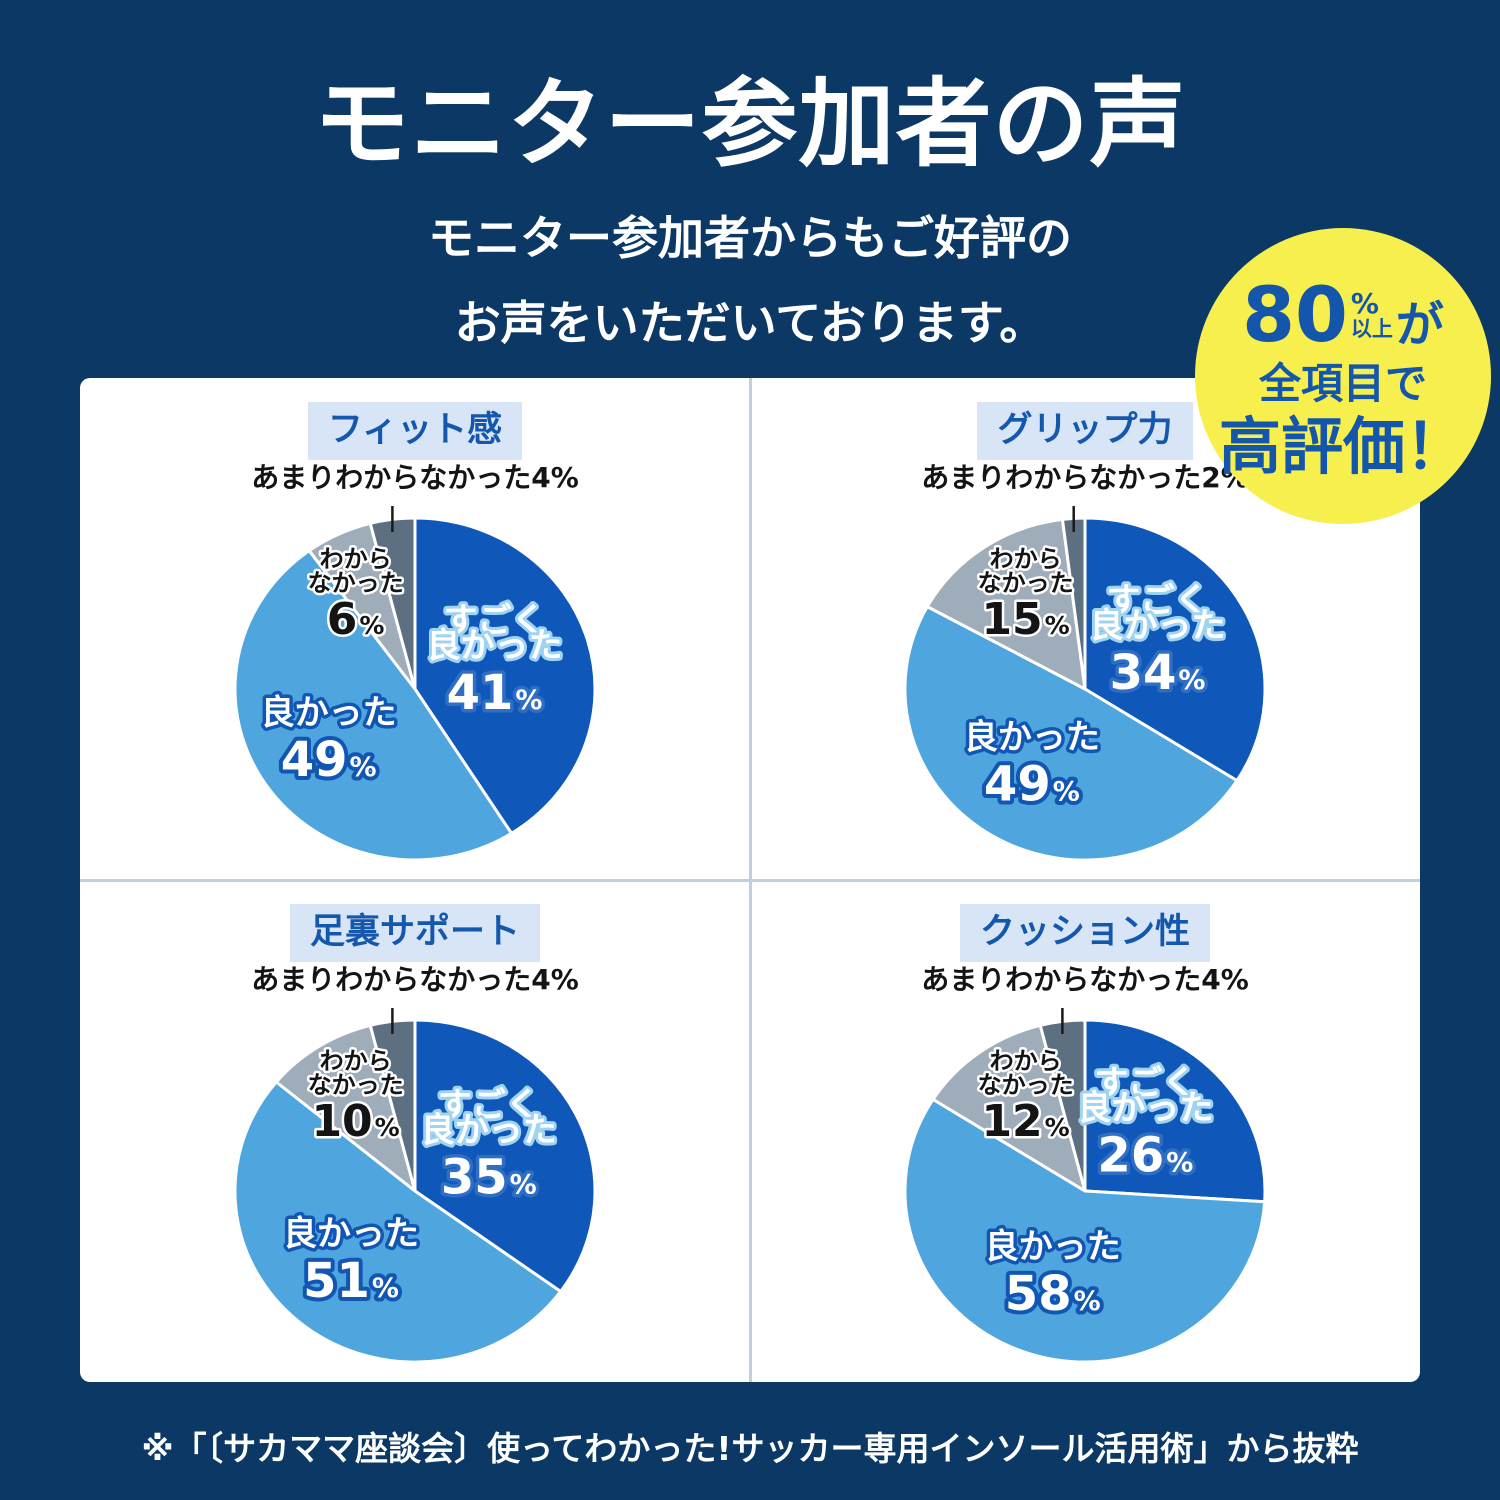 The height and width of the screenshot is (1500, 1500). What do you see at coordinates (351, 1281) in the screenshot?
I see `slice-value: 51%` at bounding box center [351, 1281].